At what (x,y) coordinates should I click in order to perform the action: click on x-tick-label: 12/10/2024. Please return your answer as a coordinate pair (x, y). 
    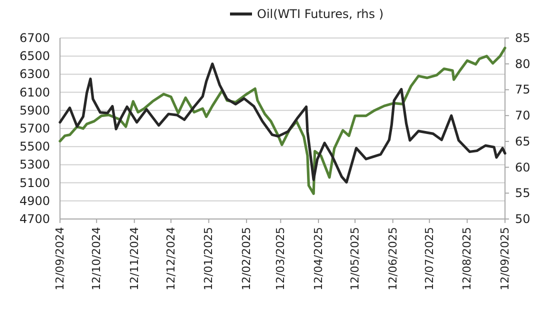
    Looking at the image, I should click on (97, 258).